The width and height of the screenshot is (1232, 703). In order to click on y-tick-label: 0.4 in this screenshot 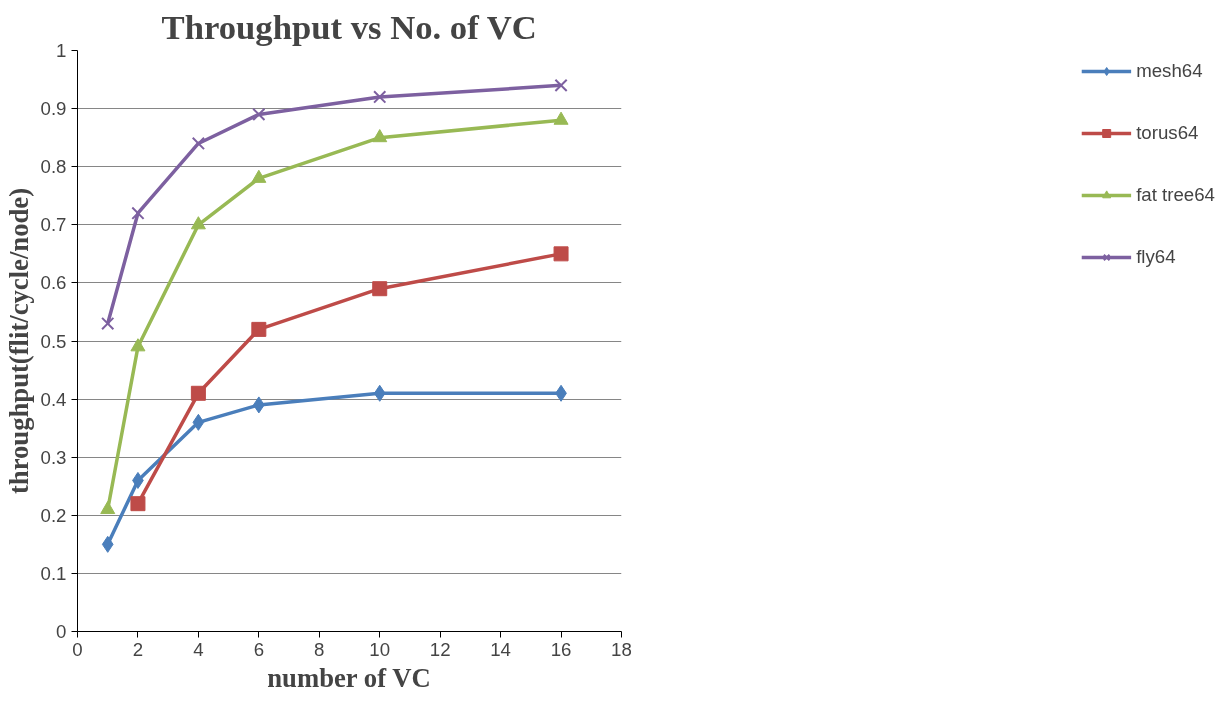, I will do `click(53, 399)`.